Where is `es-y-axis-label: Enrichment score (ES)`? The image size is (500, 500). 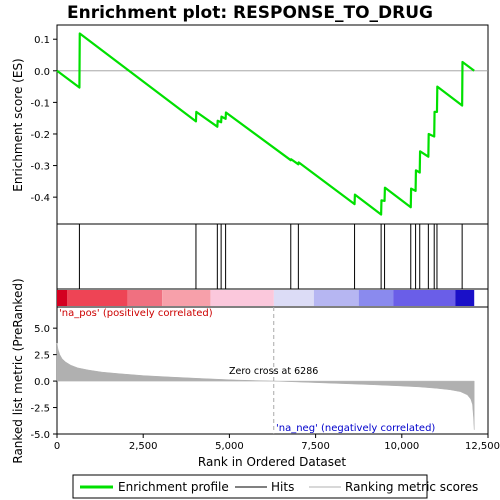 es-y-axis-label: Enrichment score (ES) is located at coordinates (18, 124).